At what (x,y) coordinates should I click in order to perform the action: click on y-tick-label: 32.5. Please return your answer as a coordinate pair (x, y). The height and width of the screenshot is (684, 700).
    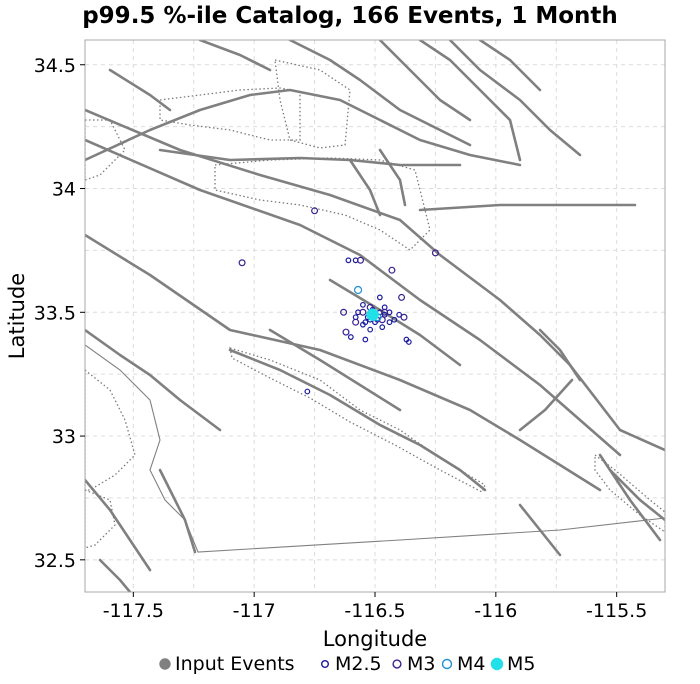
    Looking at the image, I should click on (55, 561).